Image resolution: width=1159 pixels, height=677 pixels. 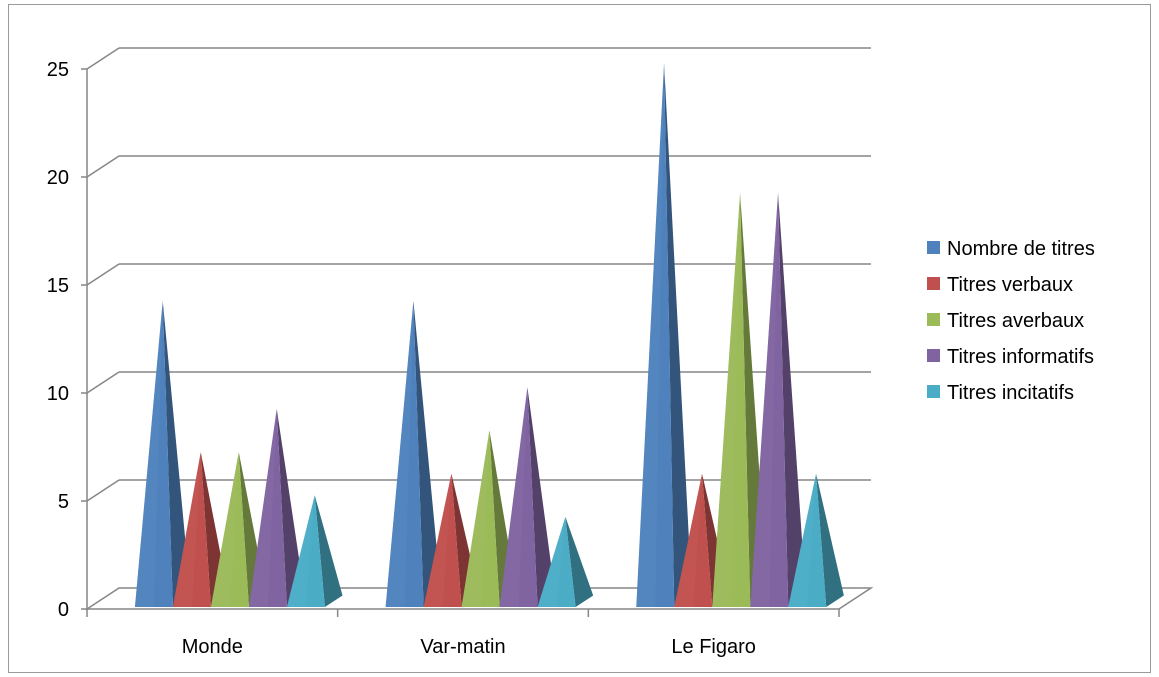 I want to click on x-axis-category-labels: Monde Var-matin Le Figaro, so click(x=469, y=647).